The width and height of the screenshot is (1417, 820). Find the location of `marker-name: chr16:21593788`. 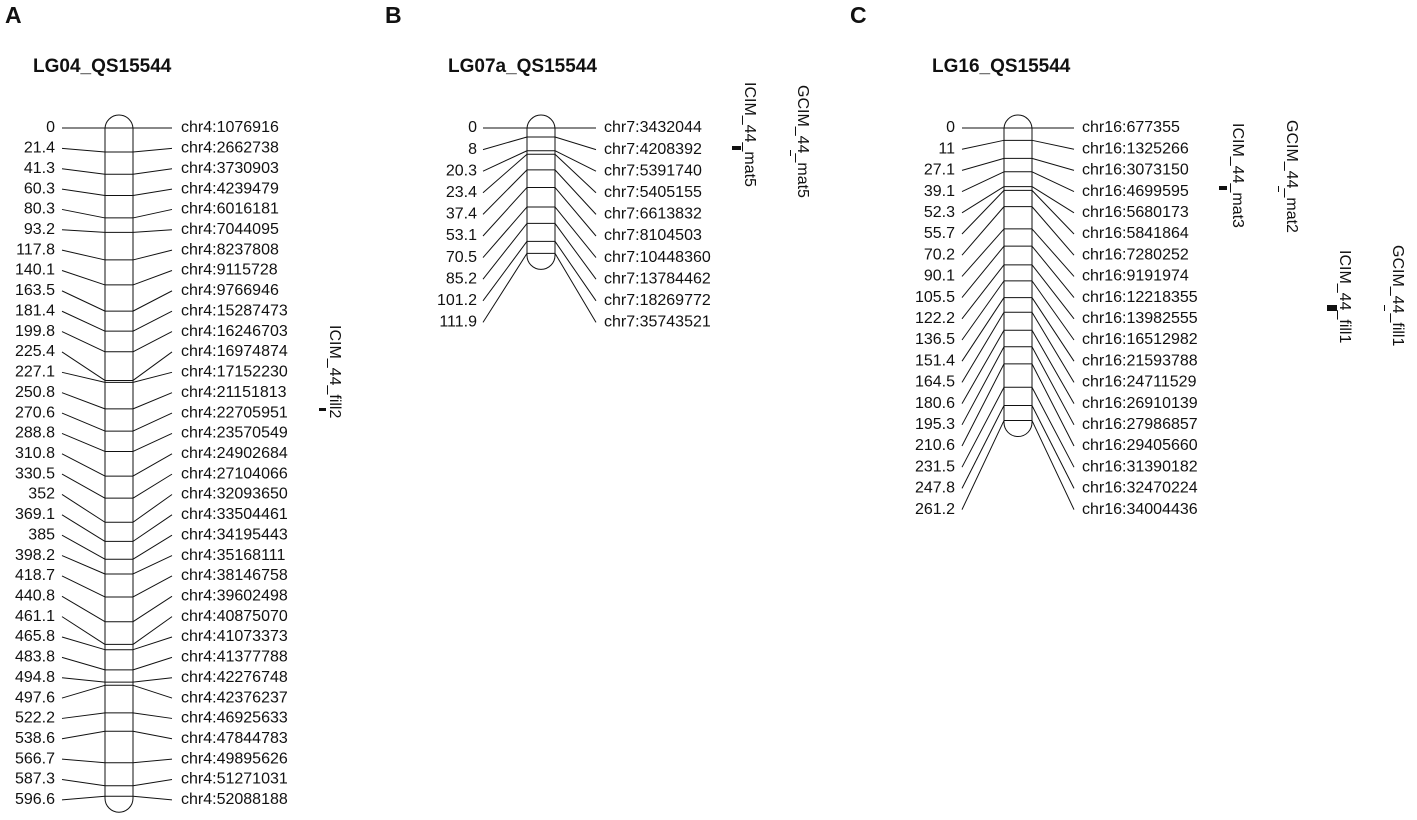

marker-name: chr16:21593788 is located at coordinates (1140, 360).